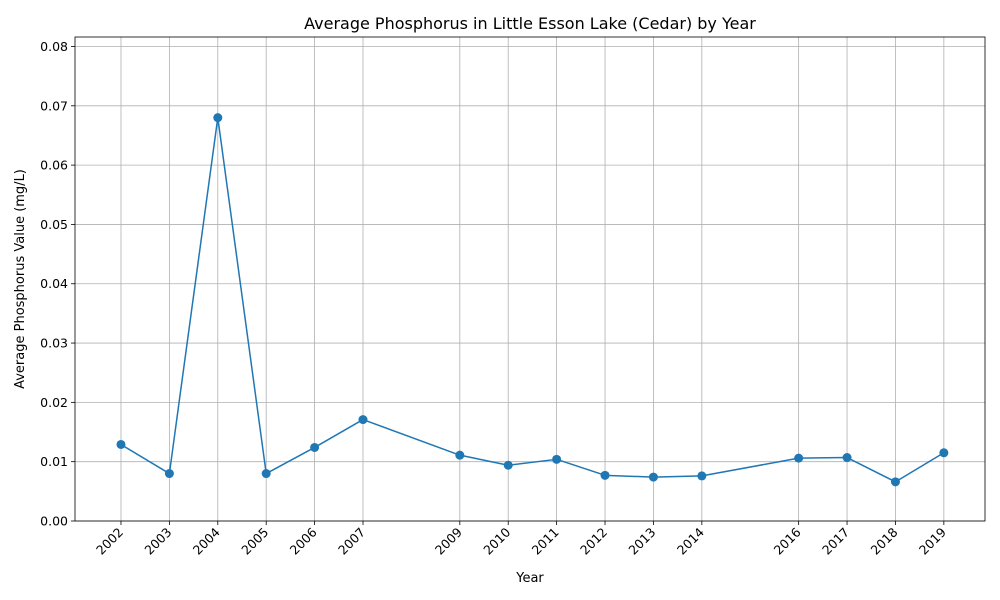 This screenshot has height=600, width=1000. I want to click on y-tick-label: 0.01, so click(54, 461).